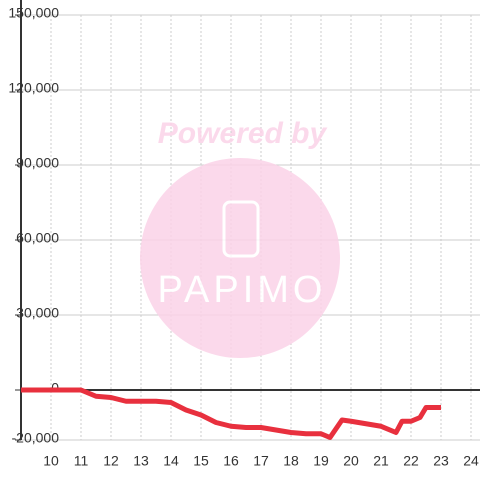 This screenshot has height=480, width=480. Describe the element at coordinates (242, 290) in the screenshot. I see `watermark-logo: PAPIMO` at that location.